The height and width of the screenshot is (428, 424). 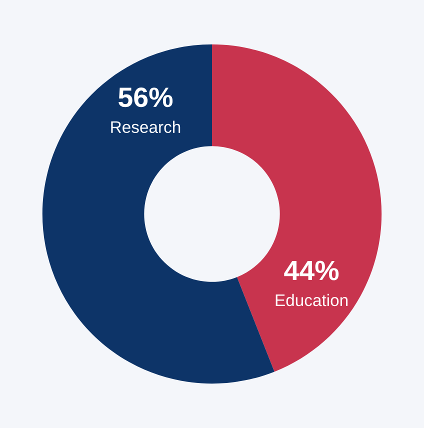 I want to click on slice-label: Research, so click(x=145, y=127).